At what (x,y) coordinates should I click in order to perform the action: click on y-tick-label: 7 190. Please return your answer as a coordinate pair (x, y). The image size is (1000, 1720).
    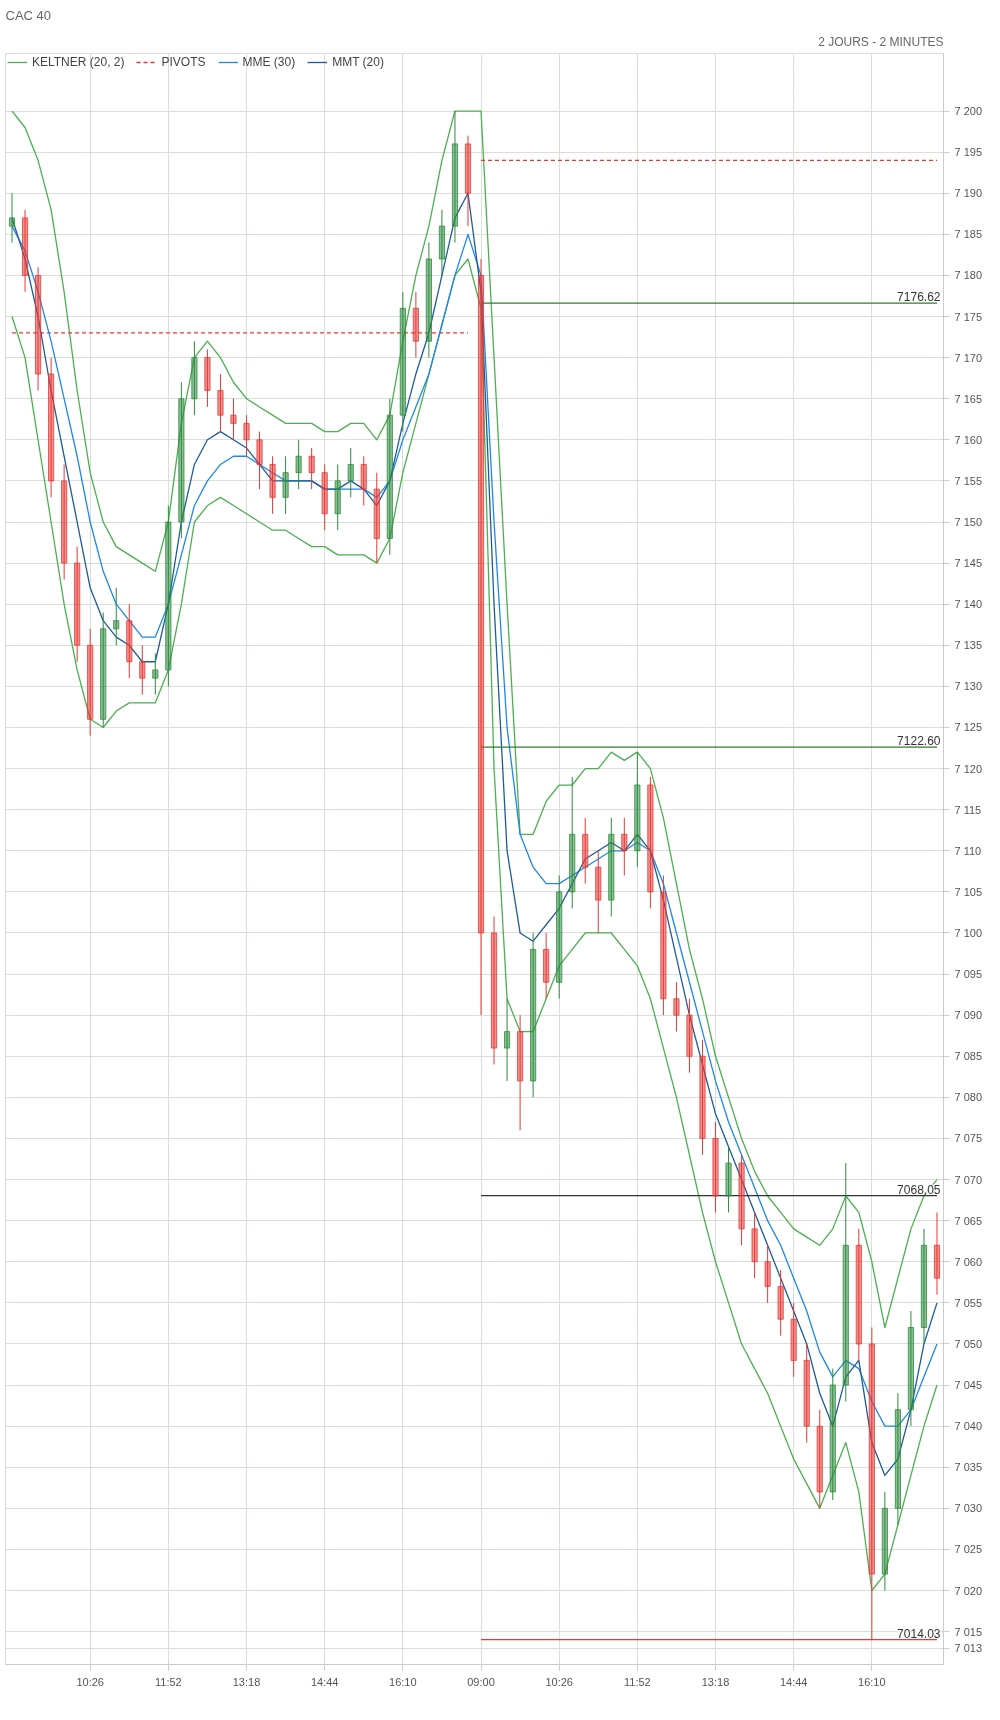
    Looking at the image, I should click on (968, 193).